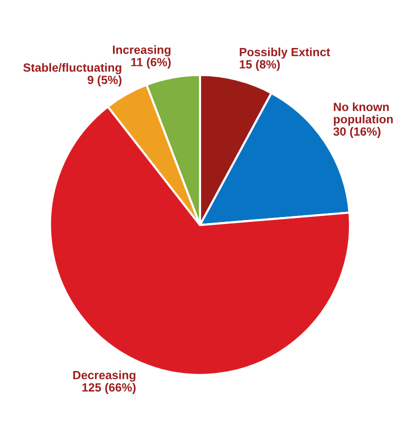 The height and width of the screenshot is (423, 420). Describe the element at coordinates (363, 114) in the screenshot. I see `slice-label: No known population` at that location.